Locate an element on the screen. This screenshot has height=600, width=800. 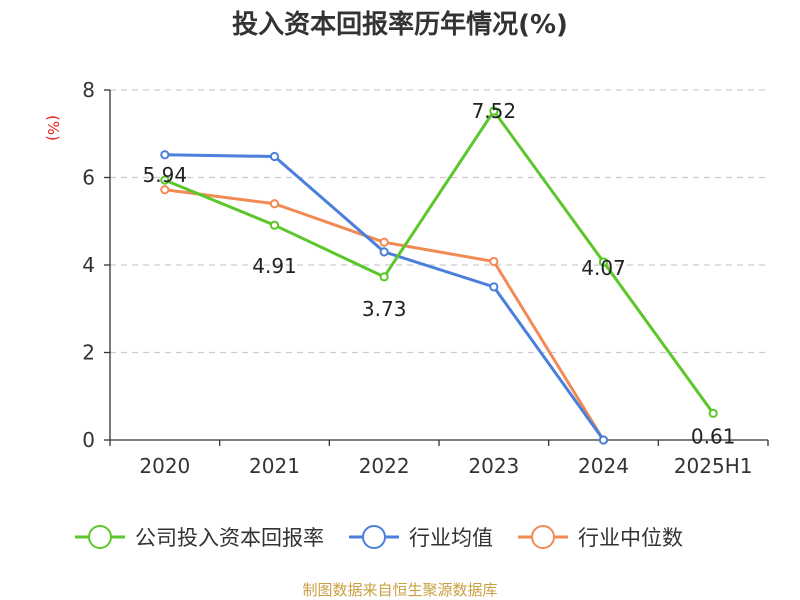
y-axis-label: (%) is located at coordinates (53, 128).